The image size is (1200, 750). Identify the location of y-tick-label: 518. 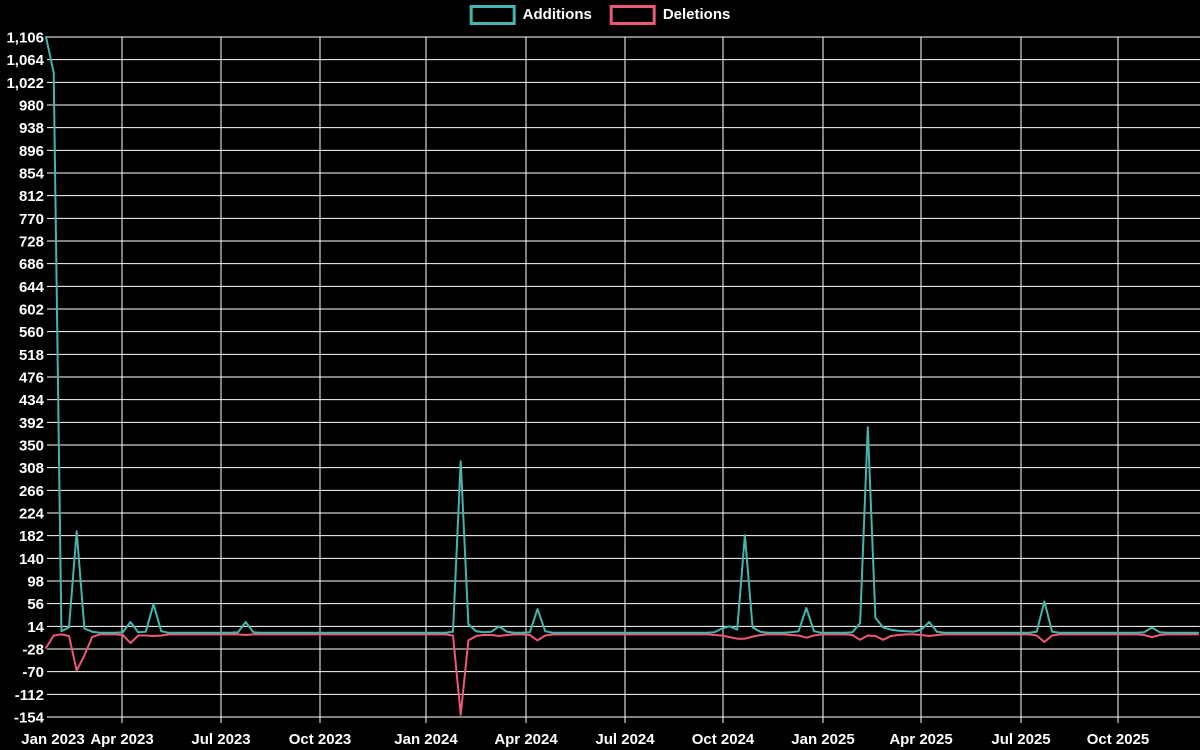
(31, 355).